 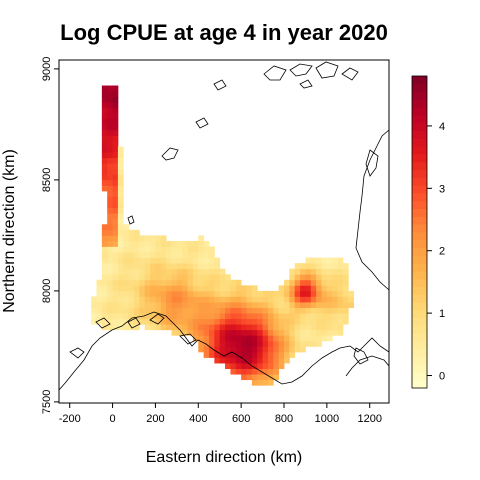 What do you see at coordinates (284, 419) in the screenshot?
I see `x-tick-label: 800` at bounding box center [284, 419].